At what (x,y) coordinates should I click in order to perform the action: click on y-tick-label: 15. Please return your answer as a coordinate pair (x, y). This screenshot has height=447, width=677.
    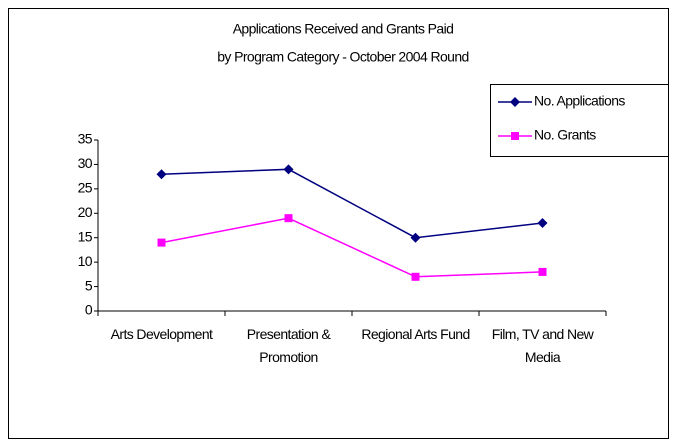
    Looking at the image, I should click on (85, 236).